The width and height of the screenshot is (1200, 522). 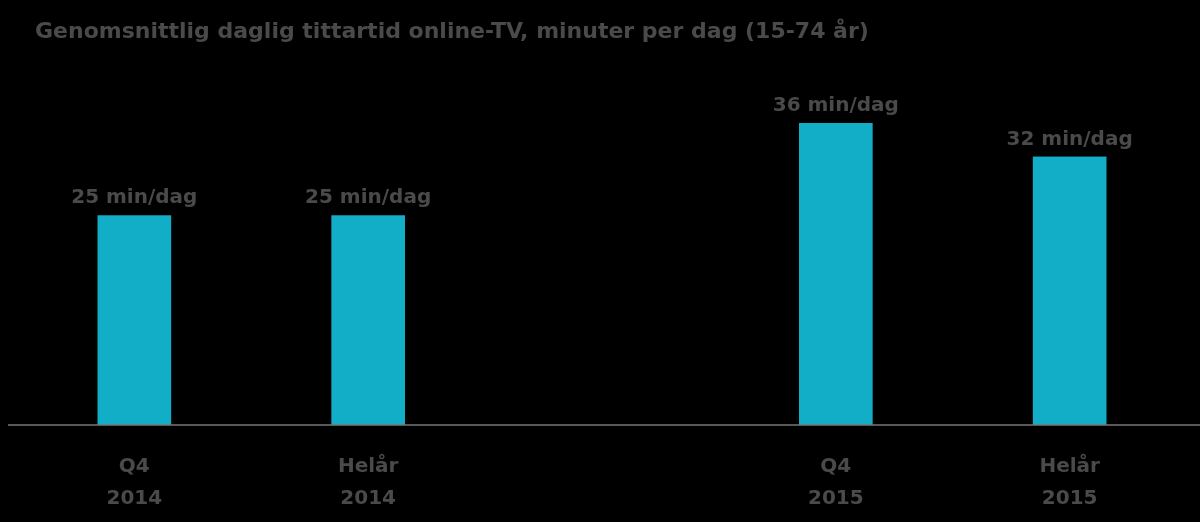 What do you see at coordinates (134, 481) in the screenshot?
I see `x-tick-label: Q4 2014` at bounding box center [134, 481].